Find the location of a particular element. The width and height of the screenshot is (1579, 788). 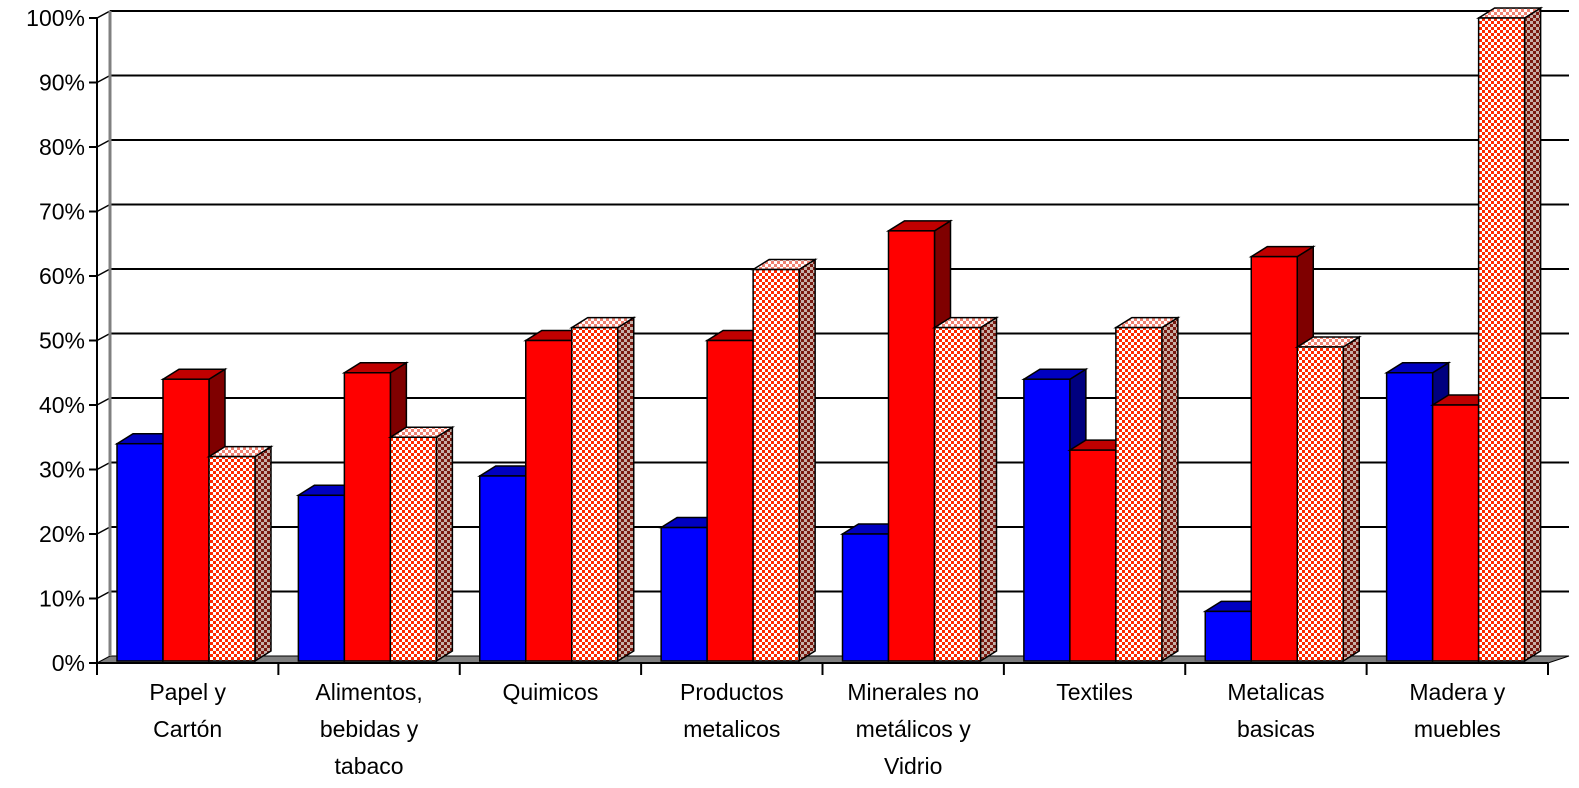

x-tick-label-line: bebidas y is located at coordinates (369, 729).